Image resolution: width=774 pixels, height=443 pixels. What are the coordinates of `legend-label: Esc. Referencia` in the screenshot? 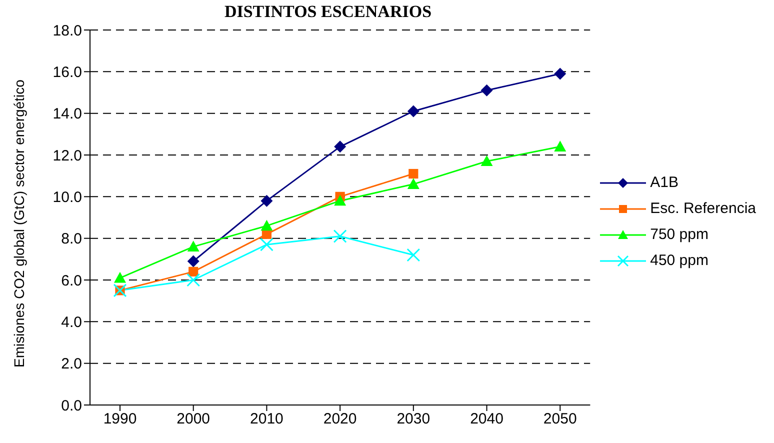 It's located at (703, 208).